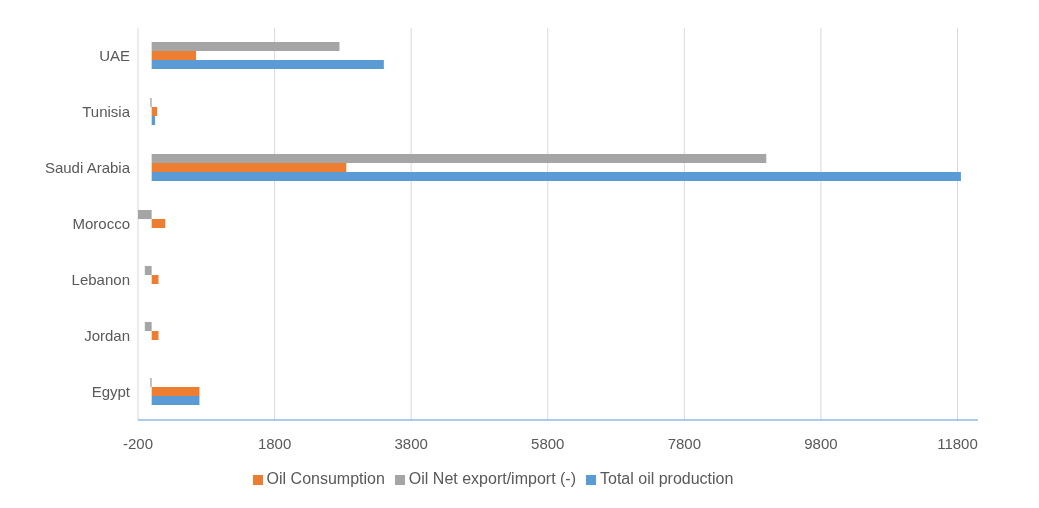 The height and width of the screenshot is (508, 1039). Describe the element at coordinates (111, 392) in the screenshot. I see `y-tick-label: Egypt` at that location.